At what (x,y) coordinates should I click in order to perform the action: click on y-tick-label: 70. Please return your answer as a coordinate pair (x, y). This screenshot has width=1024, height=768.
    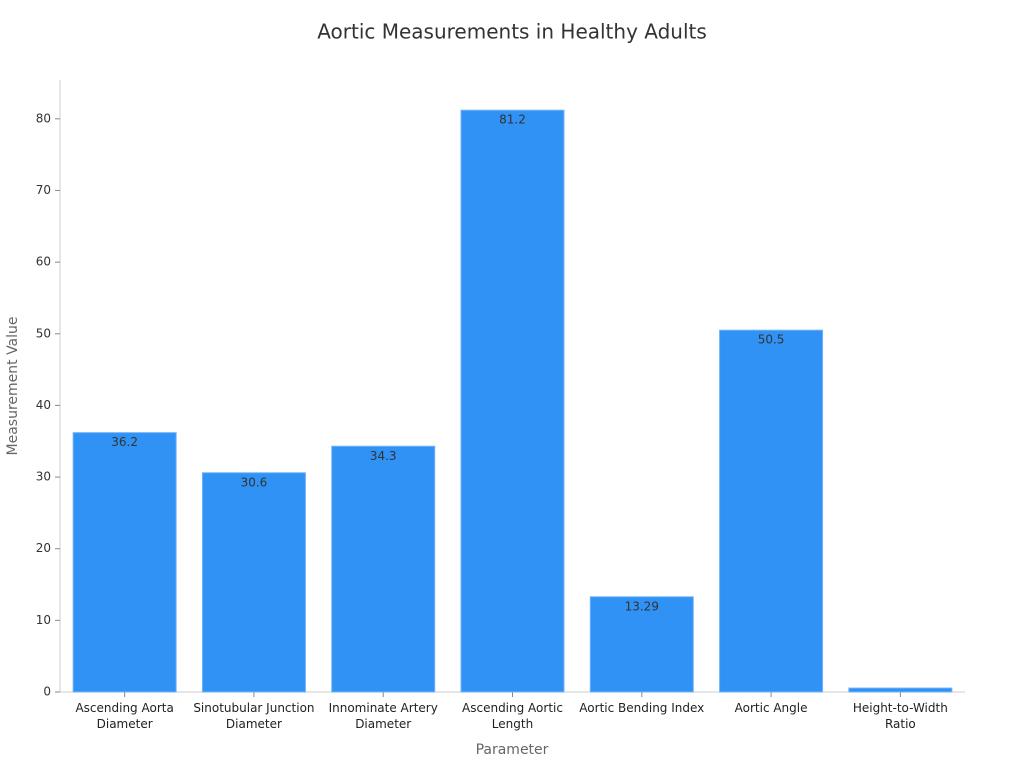
    Looking at the image, I should click on (43, 190).